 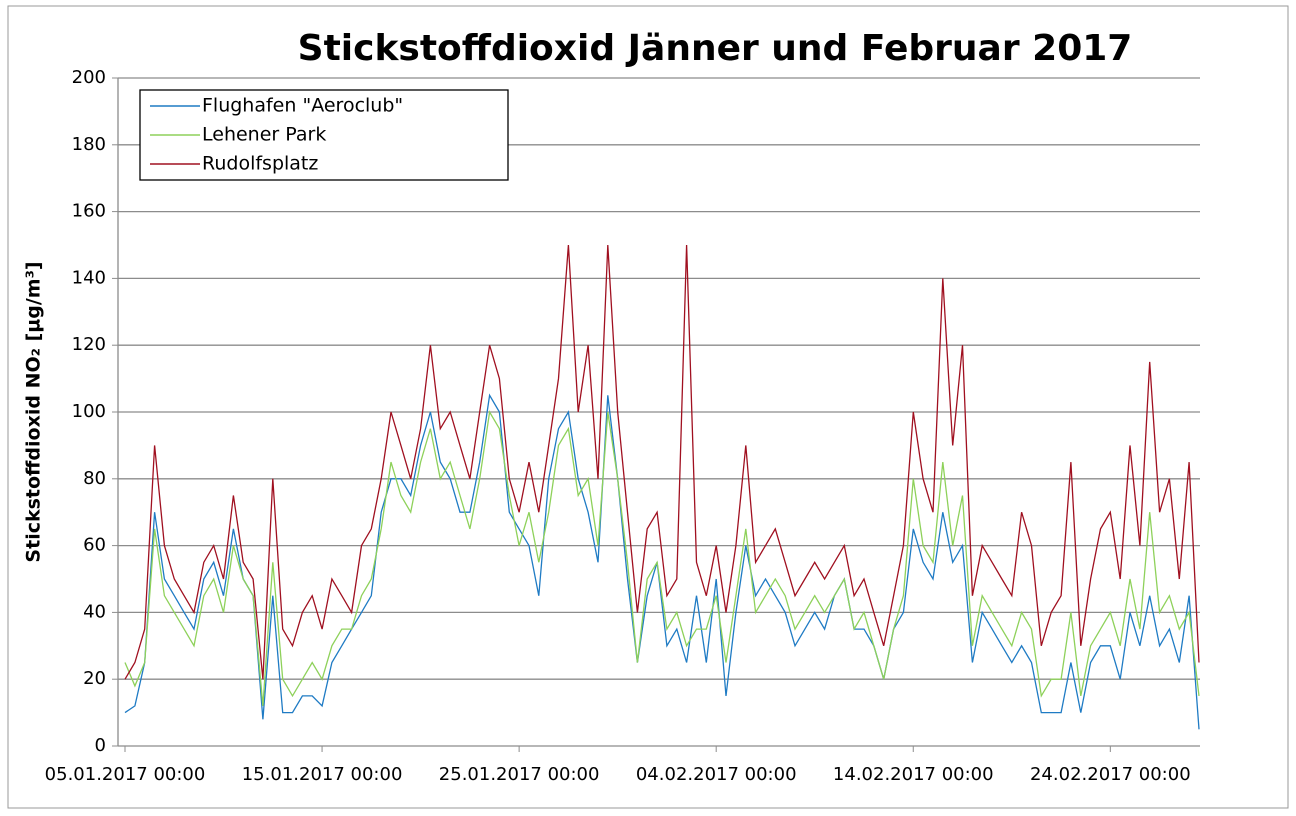 What do you see at coordinates (94, 545) in the screenshot?
I see `y-tick-label: 60` at bounding box center [94, 545].